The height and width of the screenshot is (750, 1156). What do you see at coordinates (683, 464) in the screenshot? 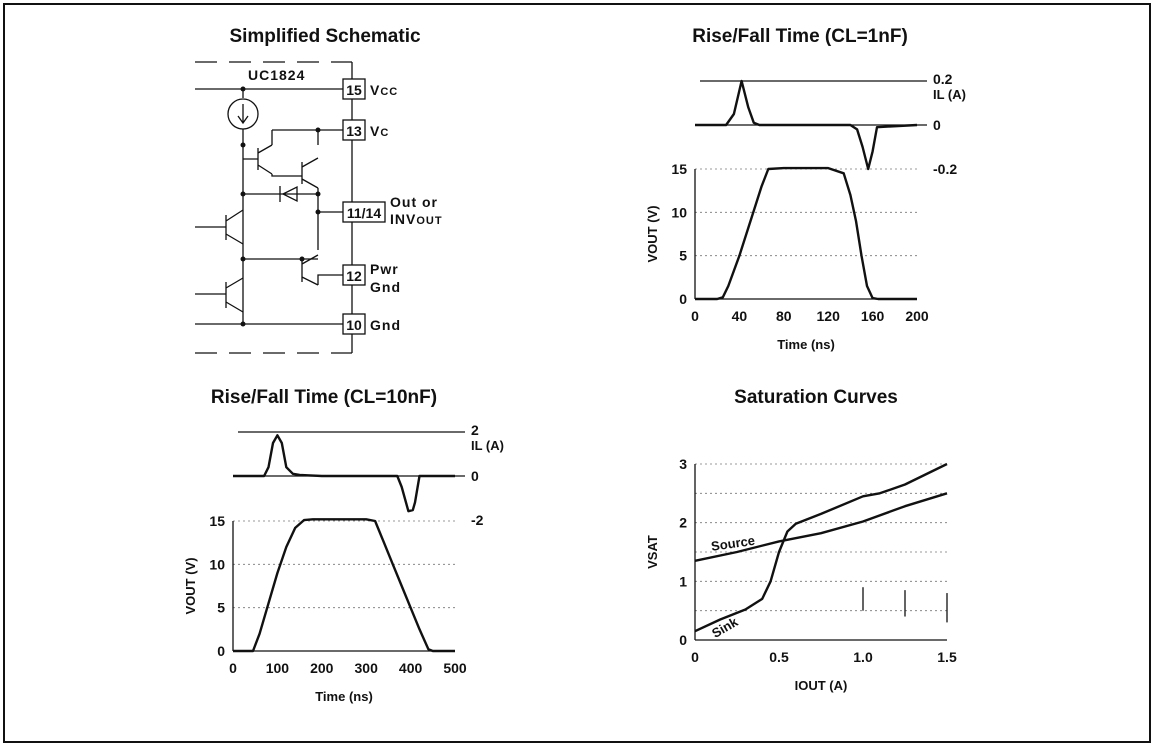
I see `y-tick-label: 3` at bounding box center [683, 464].